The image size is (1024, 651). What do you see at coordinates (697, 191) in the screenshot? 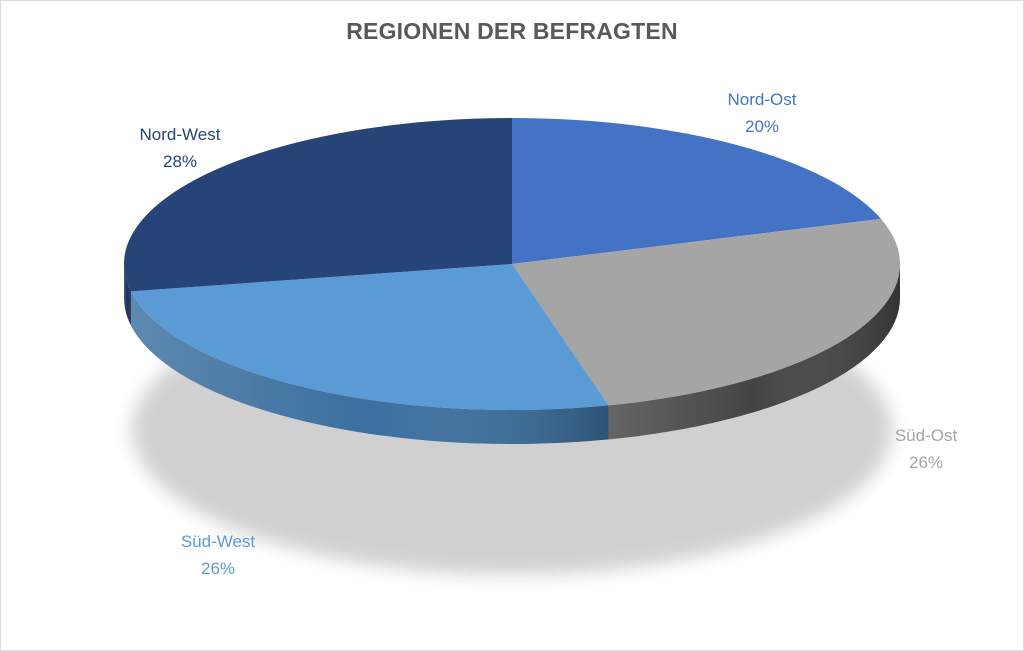
I see `pie-slice-nord-ost` at bounding box center [697, 191].